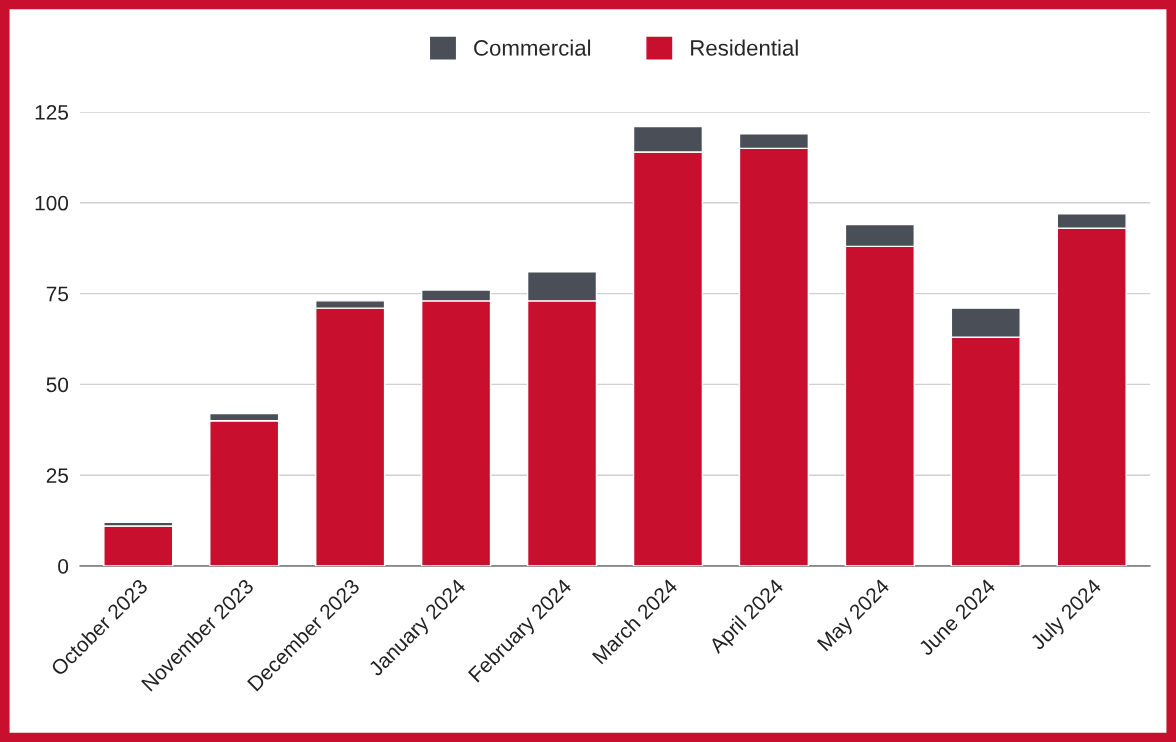 The height and width of the screenshot is (742, 1176). Describe the element at coordinates (138, 545) in the screenshot. I see `bar` at that location.